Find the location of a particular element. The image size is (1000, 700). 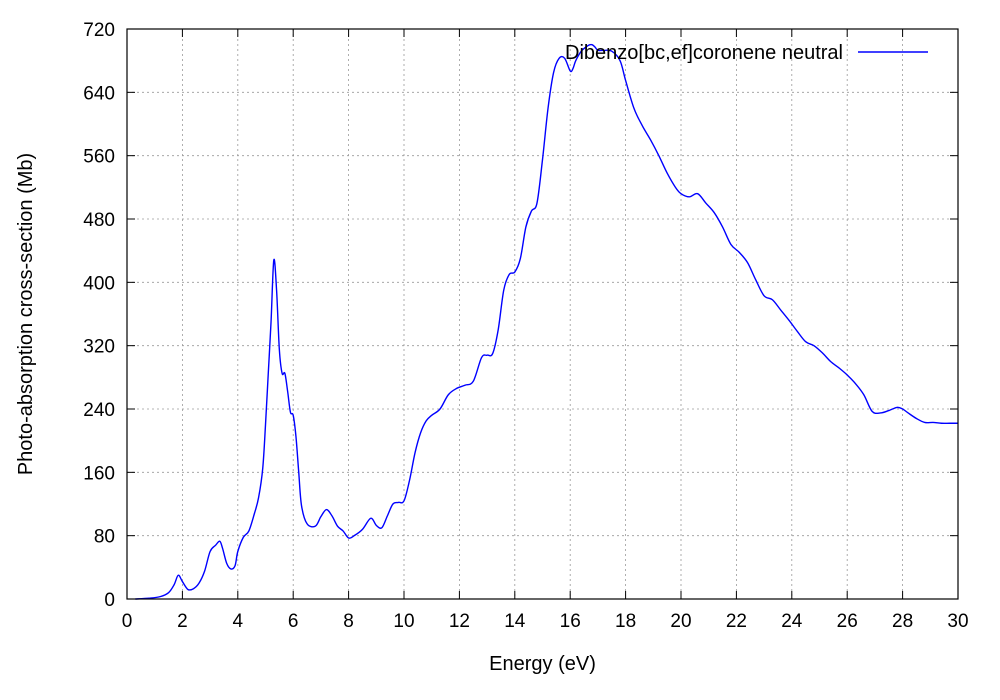

y-axis-label: Photo-absorption cross-section (Mb) is located at coordinates (26, 314).